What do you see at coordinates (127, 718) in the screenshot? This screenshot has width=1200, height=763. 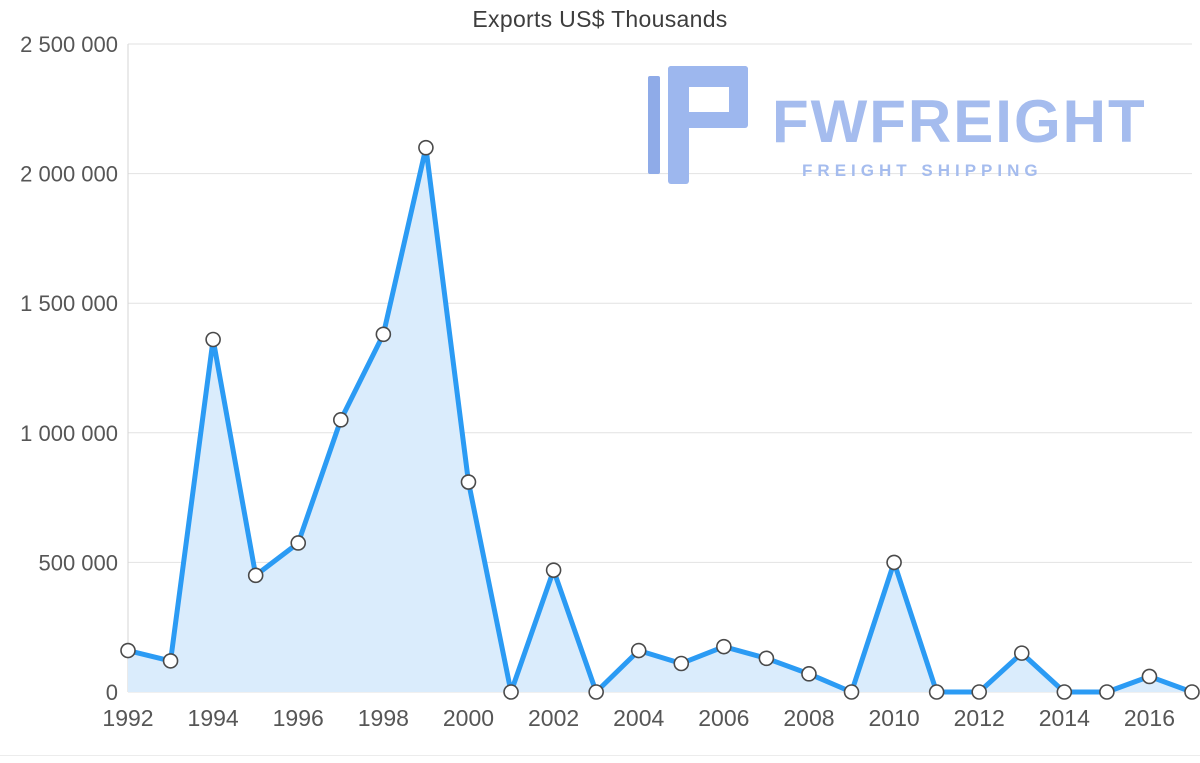 I see `x-axis-tick-label: 1992` at bounding box center [127, 718].